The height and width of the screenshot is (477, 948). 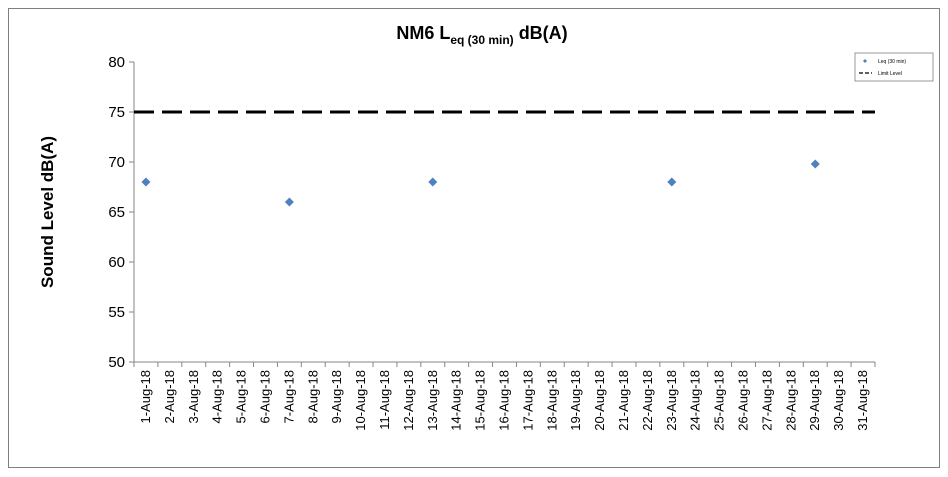 What do you see at coordinates (671, 400) in the screenshot?
I see `x-tick-label: 23-Aug-18` at bounding box center [671, 400].